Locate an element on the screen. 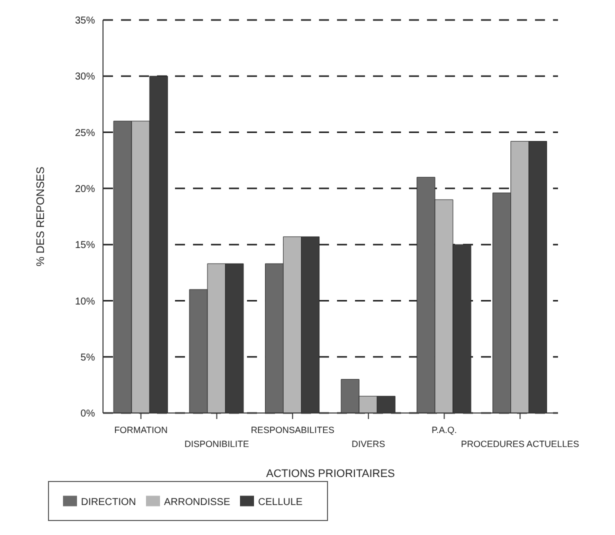 The image size is (615, 535). x-tick-label: DISPONIBILITE is located at coordinates (217, 444).